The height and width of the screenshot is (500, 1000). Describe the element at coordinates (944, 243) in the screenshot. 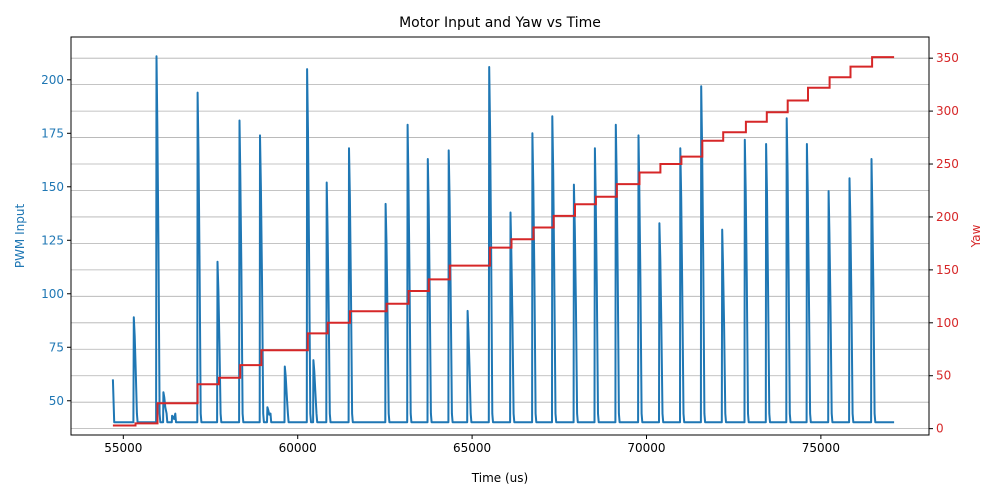

I see `y-axis-right: 0 50 100 150 200 250 300 350` at that location.